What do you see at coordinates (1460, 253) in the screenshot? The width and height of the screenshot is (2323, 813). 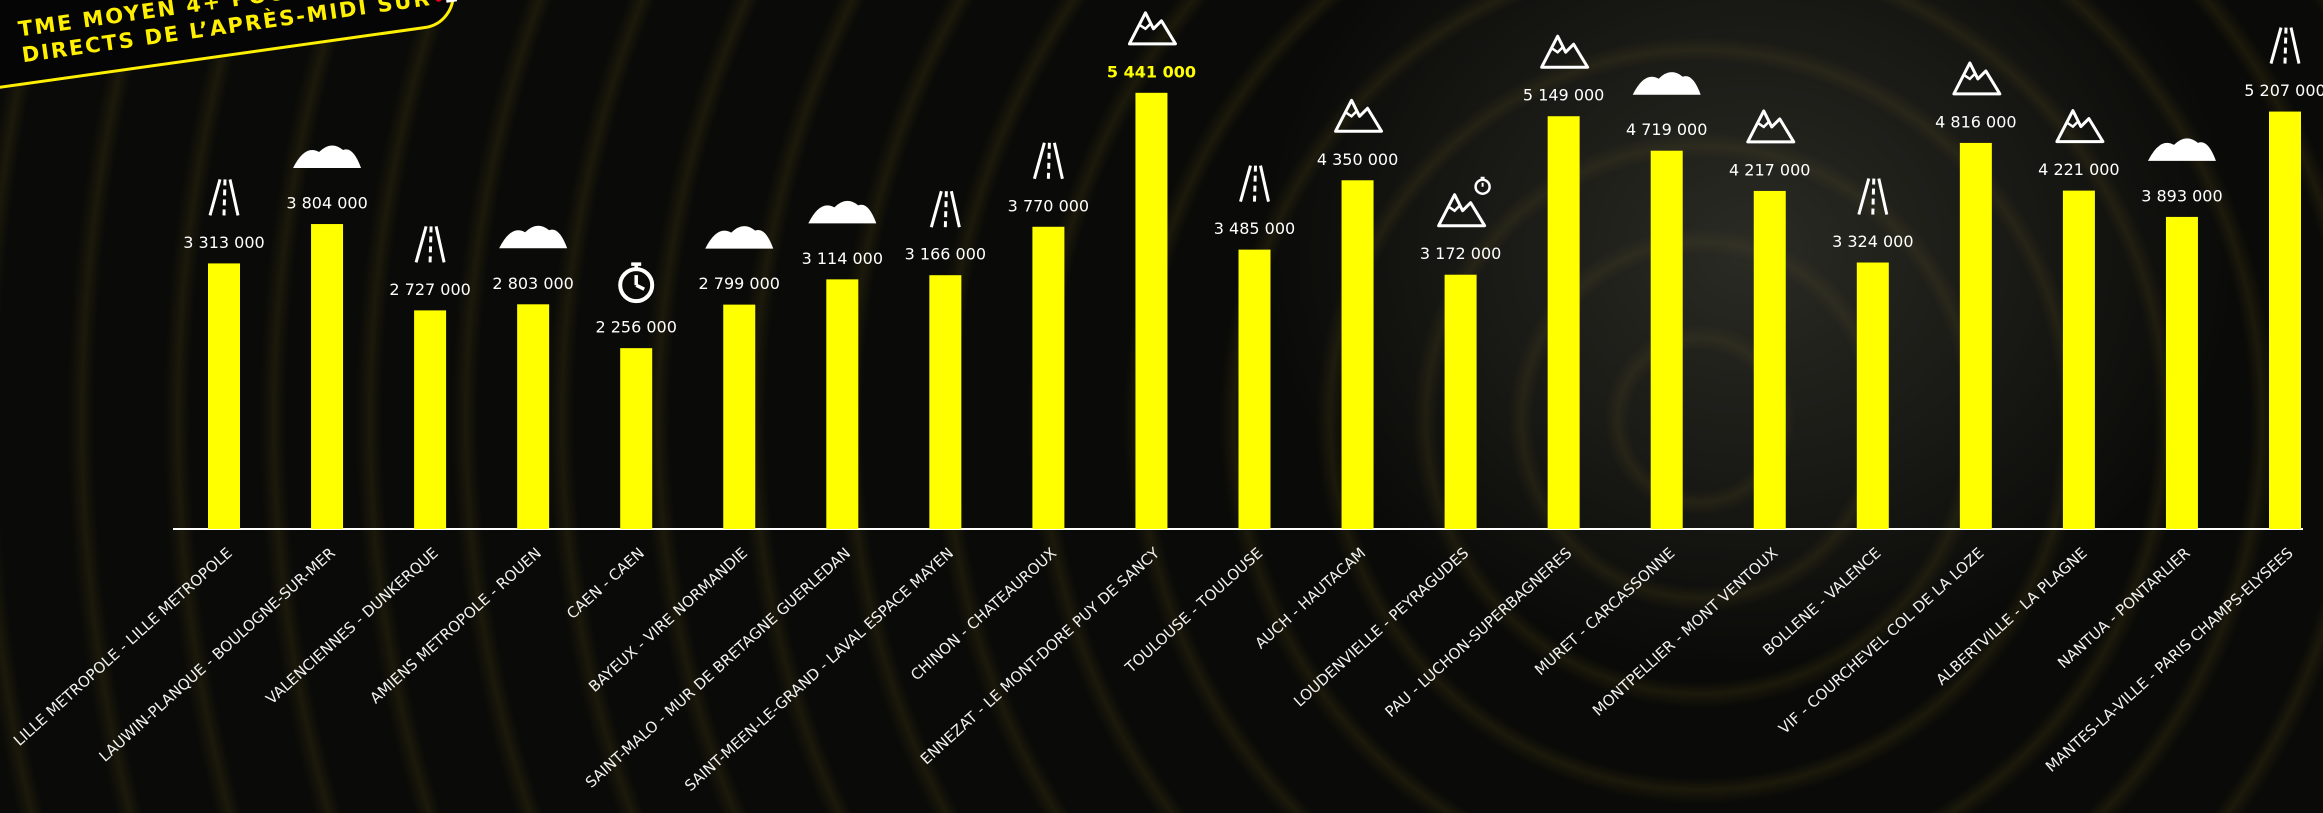 I see `value-label: 3 172 000` at bounding box center [1460, 253].